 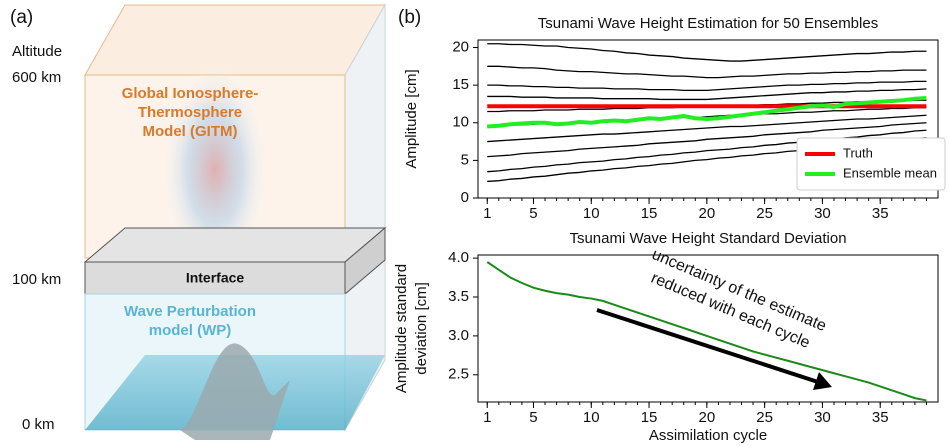 I want to click on y-tick-label: 15, so click(x=460, y=84).